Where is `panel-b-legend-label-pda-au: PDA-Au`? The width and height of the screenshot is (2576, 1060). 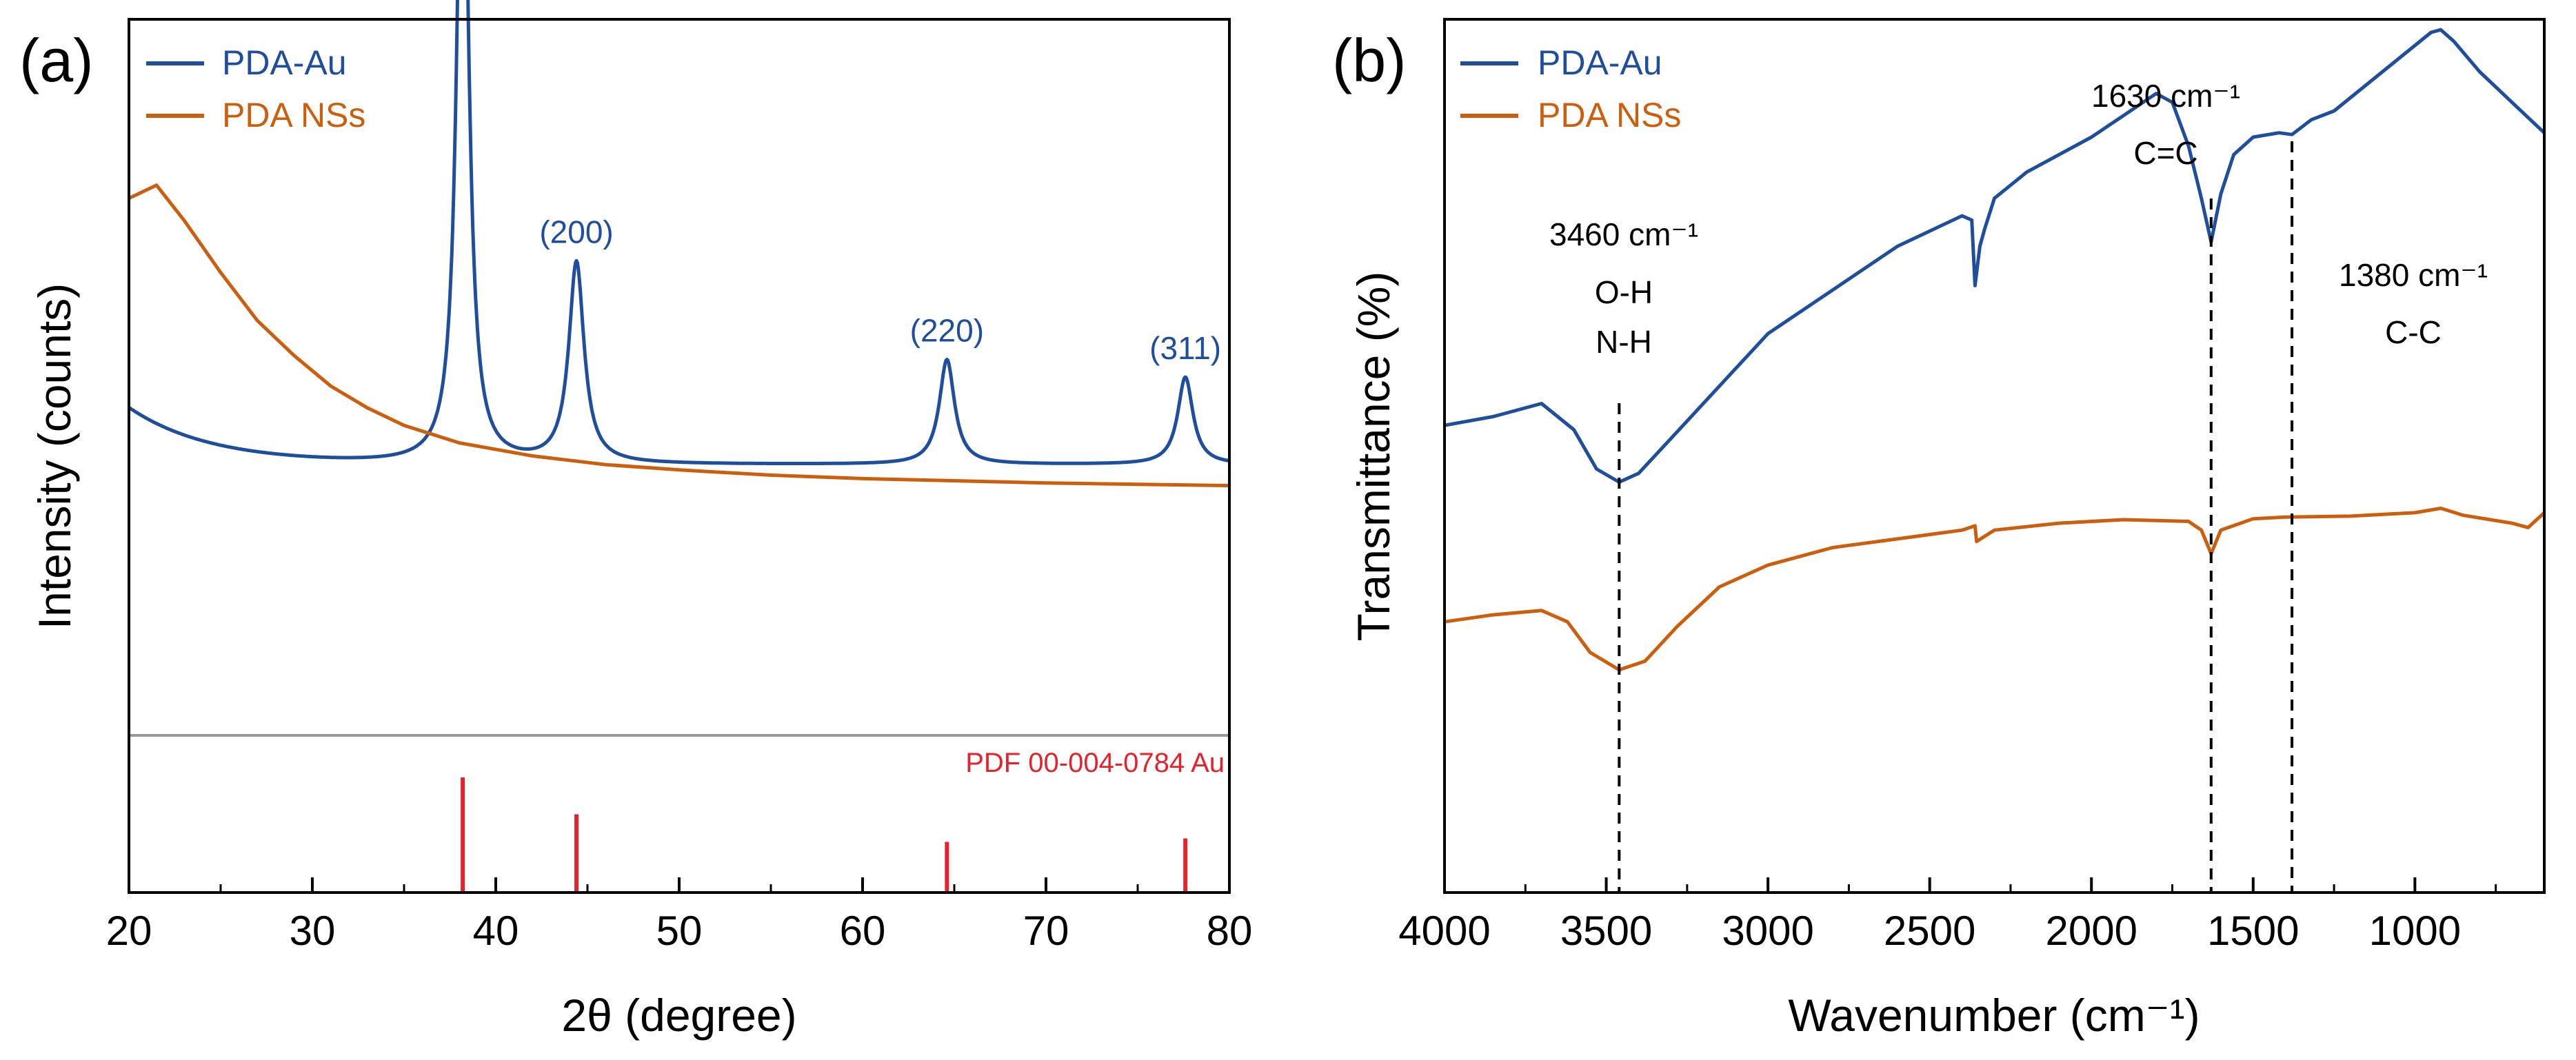 panel-b-legend-label-pda-au: PDA-Au is located at coordinates (1600, 62).